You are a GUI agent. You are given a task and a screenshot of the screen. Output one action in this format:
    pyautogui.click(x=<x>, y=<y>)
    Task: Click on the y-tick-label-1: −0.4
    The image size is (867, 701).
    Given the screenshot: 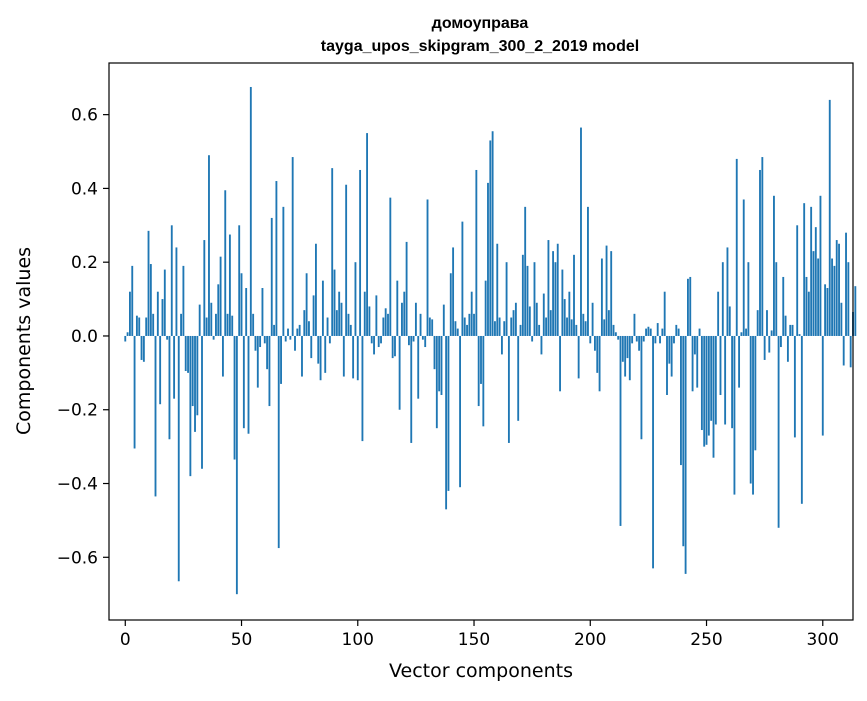 What is the action you would take?
    pyautogui.click(x=77, y=485)
    